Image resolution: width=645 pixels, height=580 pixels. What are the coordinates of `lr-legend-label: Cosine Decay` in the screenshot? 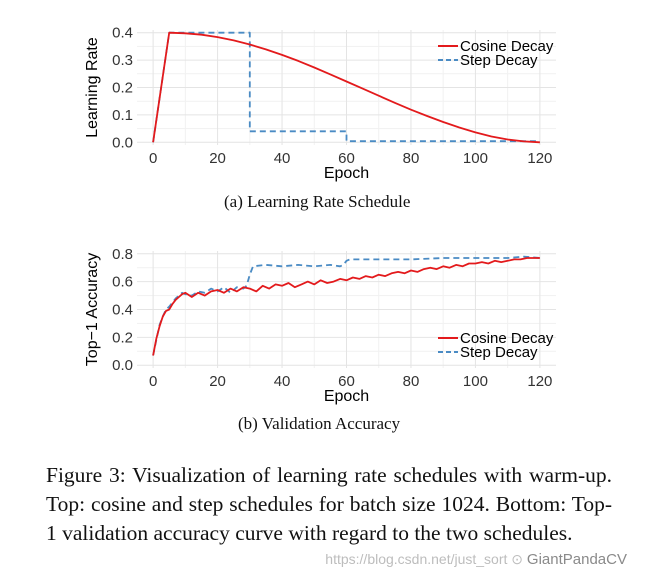 It's located at (507, 46).